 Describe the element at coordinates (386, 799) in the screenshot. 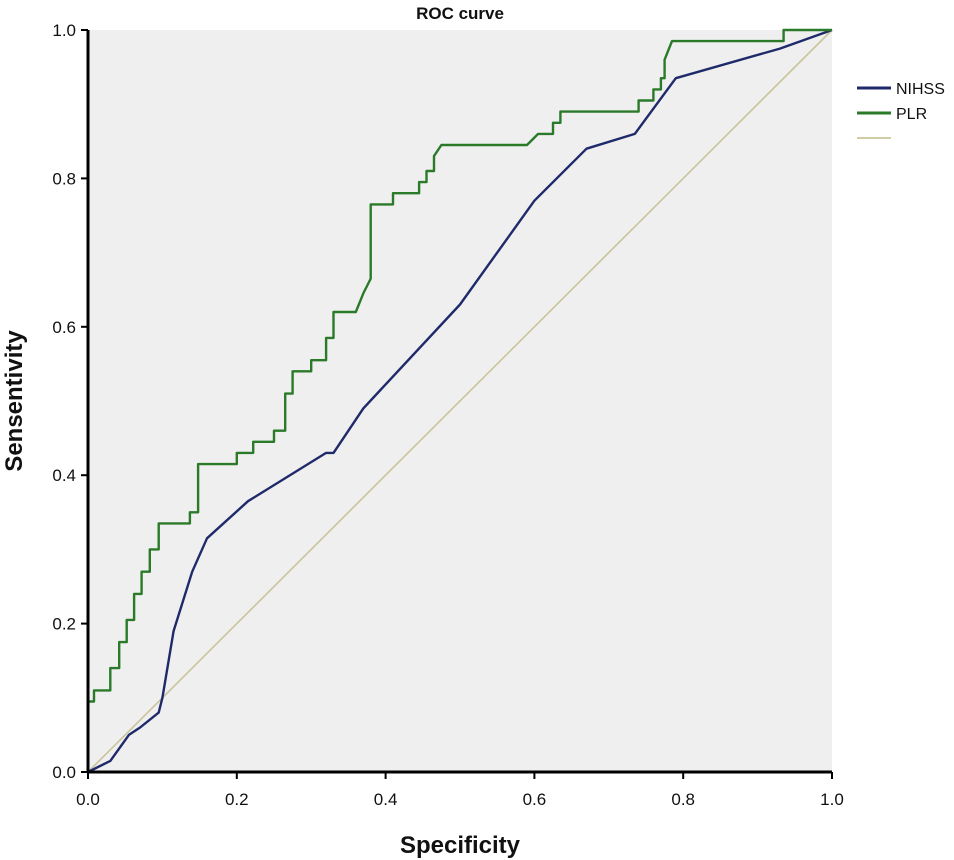

I see `x-tick-label: 0.4` at that location.